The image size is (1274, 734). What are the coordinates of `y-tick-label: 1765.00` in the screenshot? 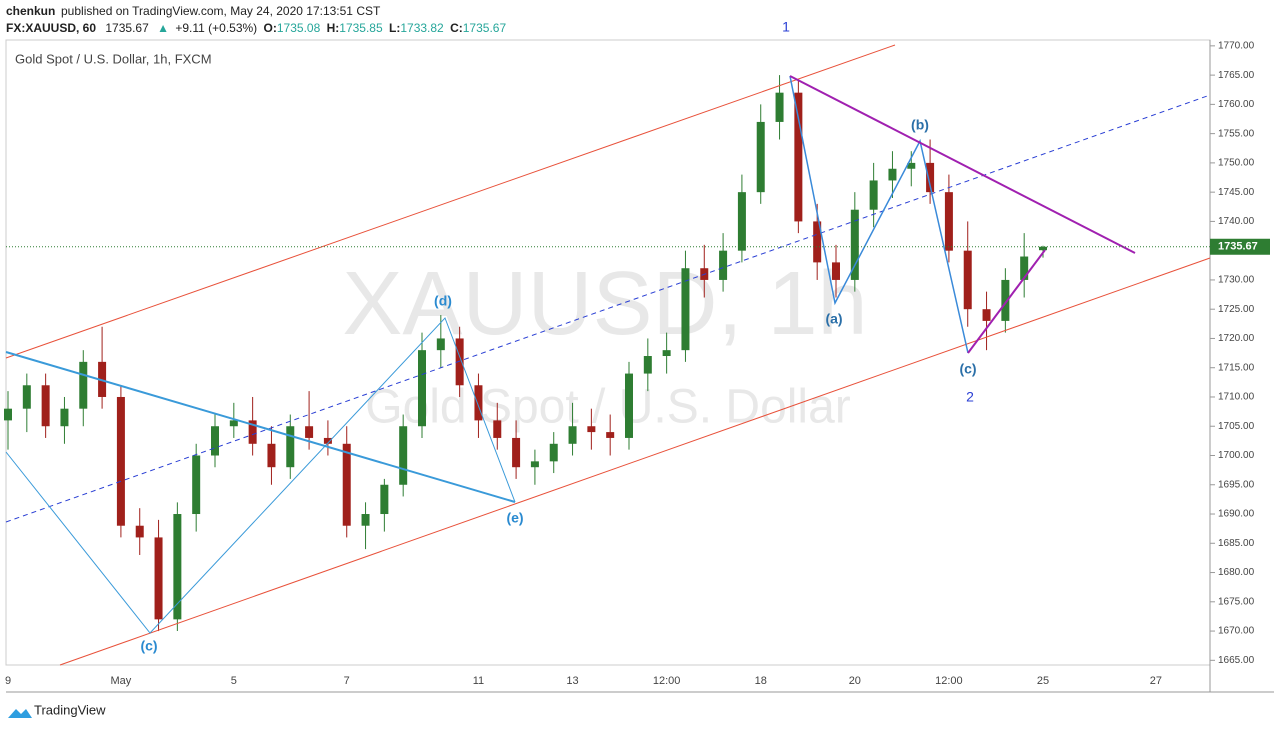 It's located at (1236, 75).